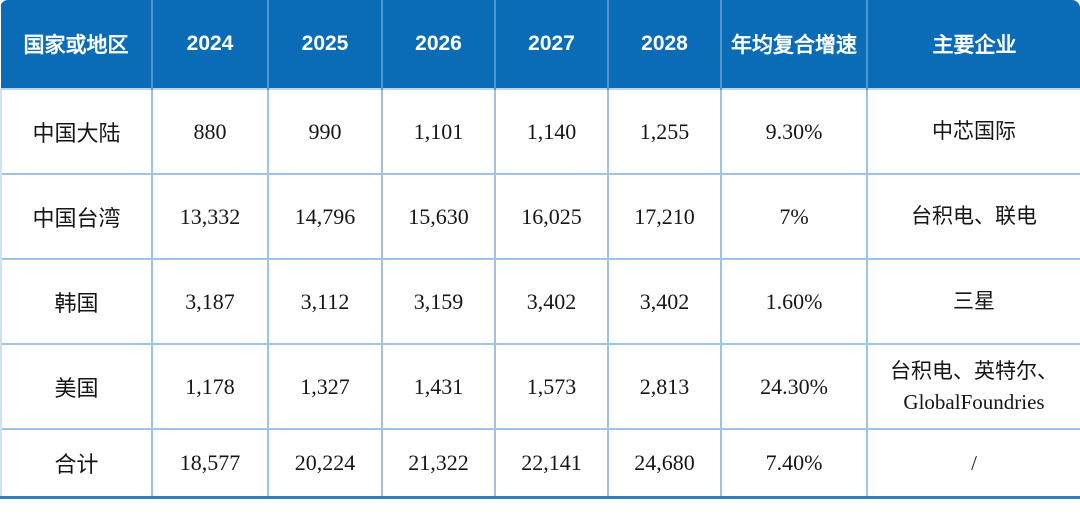 The width and height of the screenshot is (1080, 514). Describe the element at coordinates (973, 44) in the screenshot. I see `col-header-major-companies: 主要企业` at that location.